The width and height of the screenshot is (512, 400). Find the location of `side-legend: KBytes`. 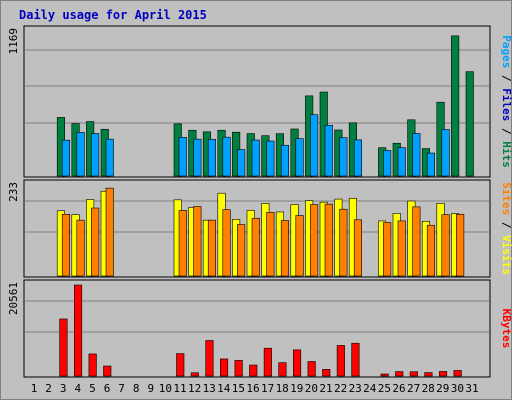

side-legend: KBytes is located at coordinates (506, 329).